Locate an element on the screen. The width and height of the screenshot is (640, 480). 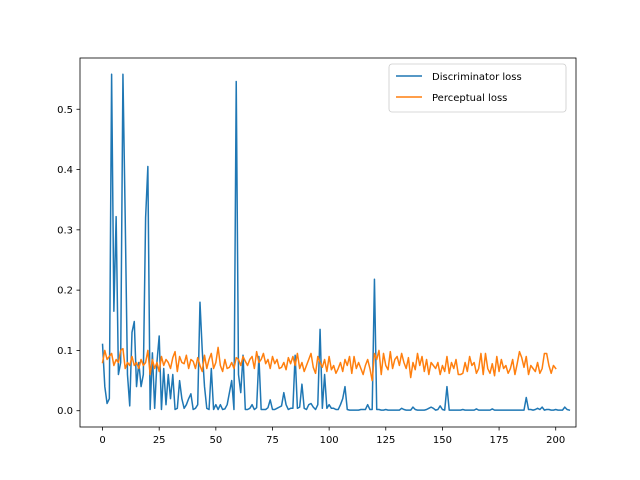
series-line-perceptual-loss is located at coordinates (329, 364).